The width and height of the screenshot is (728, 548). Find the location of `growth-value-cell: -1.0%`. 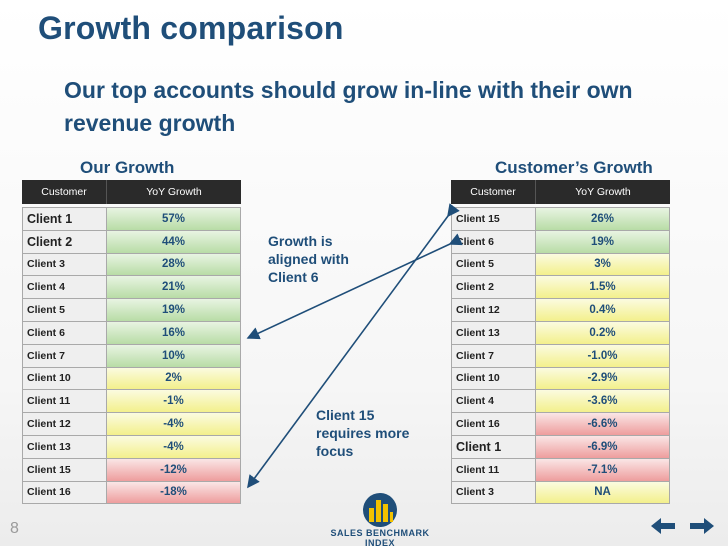

growth-value-cell: -1.0% is located at coordinates (602, 355).